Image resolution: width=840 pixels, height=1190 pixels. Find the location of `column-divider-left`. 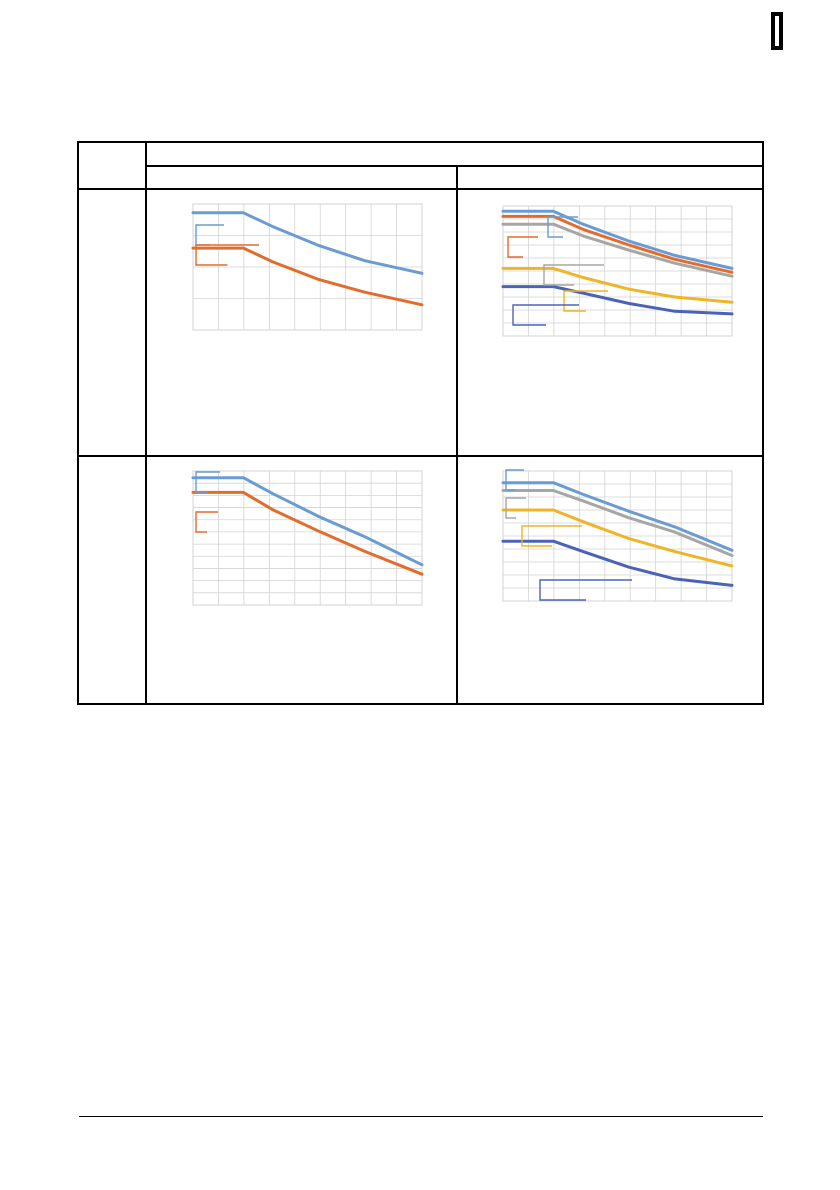

column-divider-left is located at coordinates (146, 423).